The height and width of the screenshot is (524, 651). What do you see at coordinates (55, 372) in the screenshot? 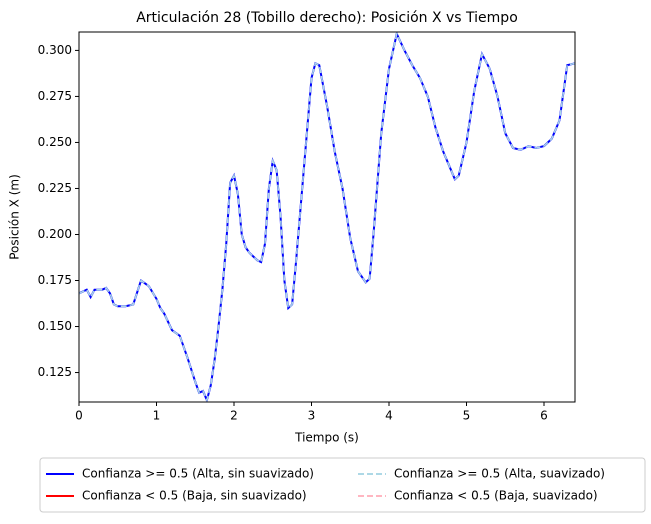
I see `y-tick-label: 0.125` at bounding box center [55, 372].